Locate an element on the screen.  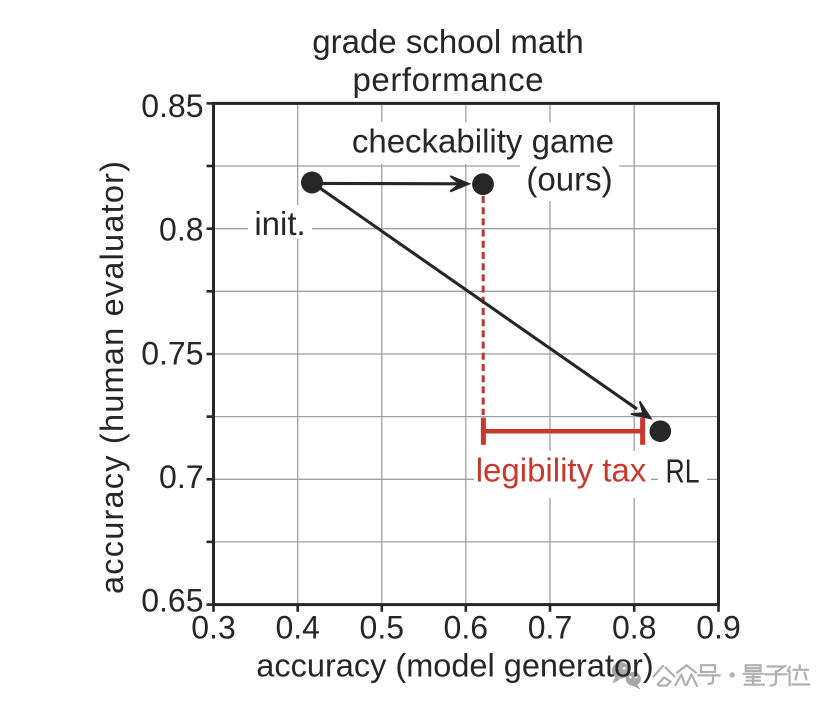
svg-text: legibility tax is located at coordinates (561, 470).